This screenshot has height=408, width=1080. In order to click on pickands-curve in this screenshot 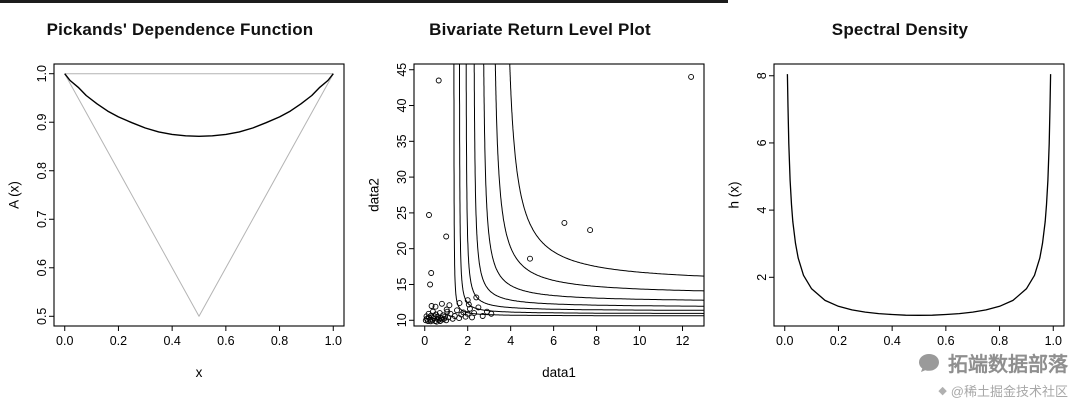, I will do `click(199, 105)`.